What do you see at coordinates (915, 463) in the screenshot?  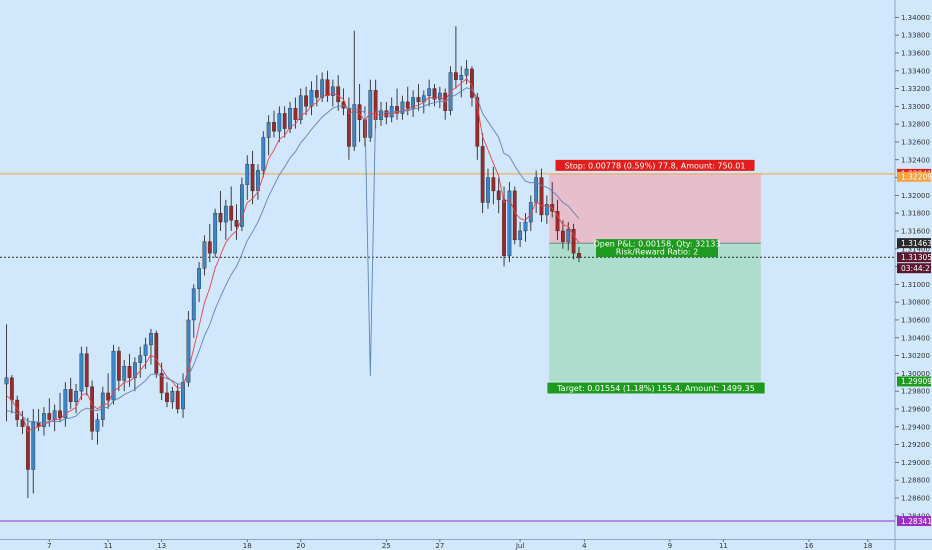 I see `price-tick-label: 1.29000` at bounding box center [915, 463].